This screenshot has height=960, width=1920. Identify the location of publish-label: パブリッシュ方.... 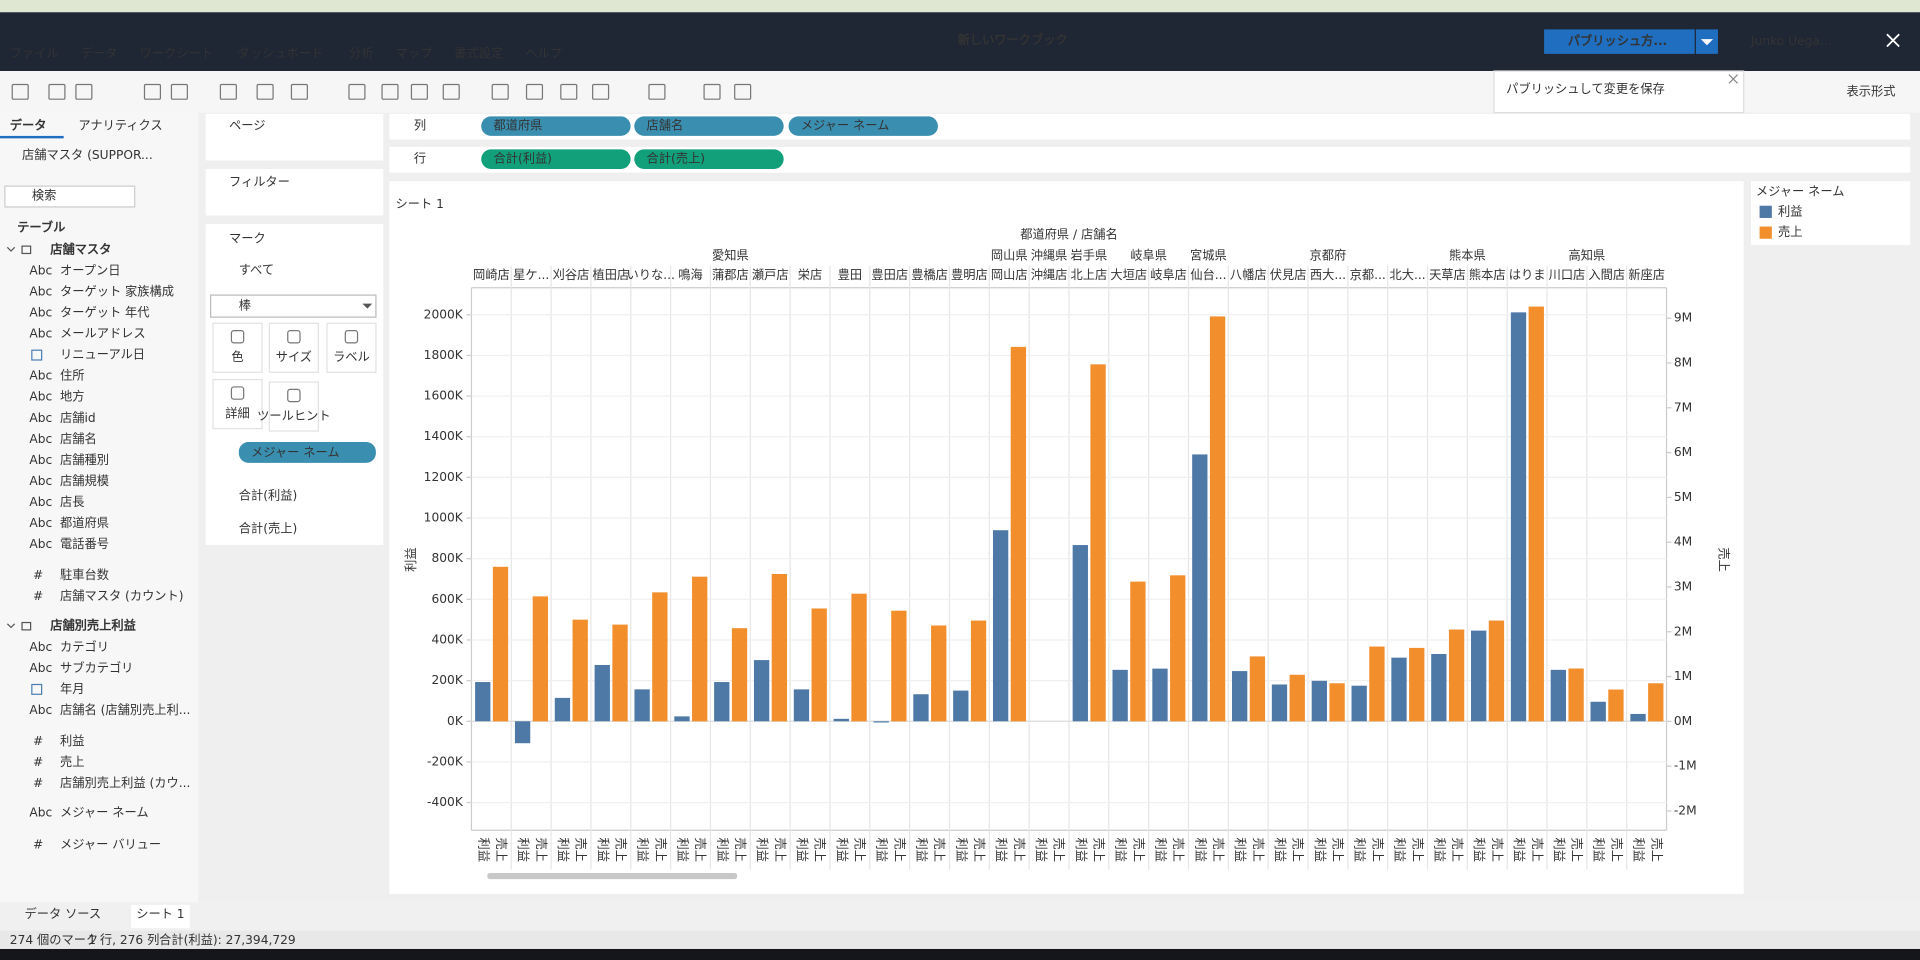
(1618, 40).